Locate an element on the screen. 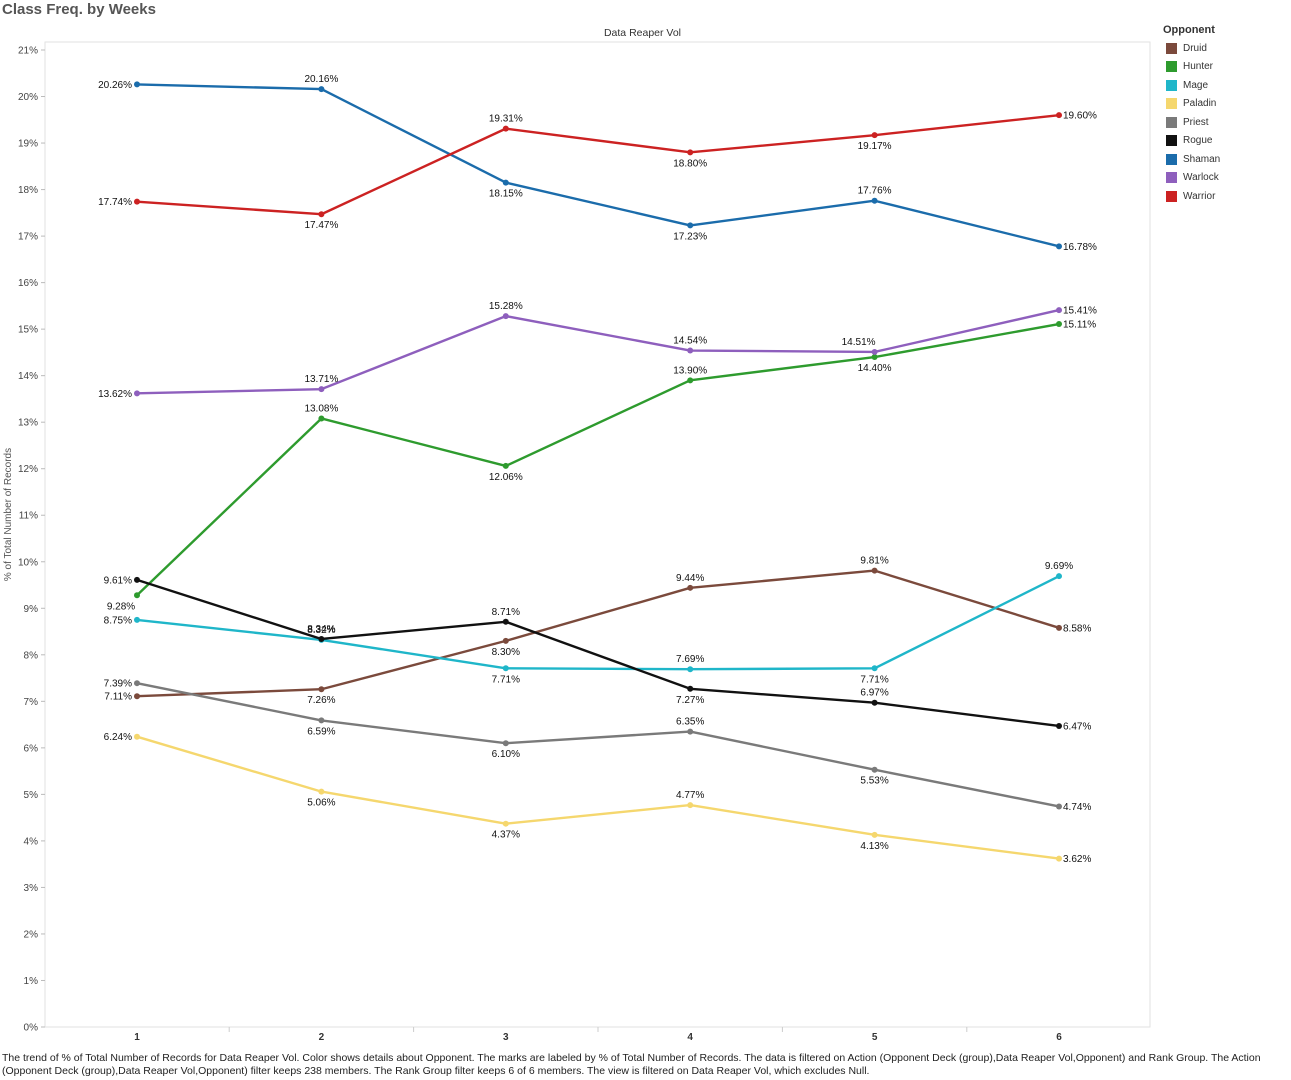 The image size is (1291, 1080). y-tick-label: 10% is located at coordinates (28, 562).